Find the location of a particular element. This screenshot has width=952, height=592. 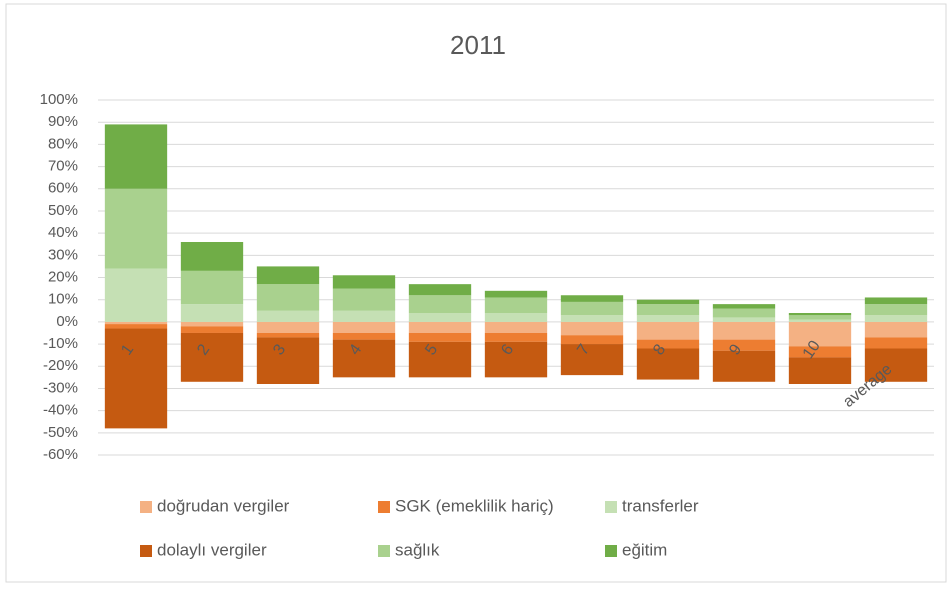

y-tick-label: 70% is located at coordinates (63, 166).